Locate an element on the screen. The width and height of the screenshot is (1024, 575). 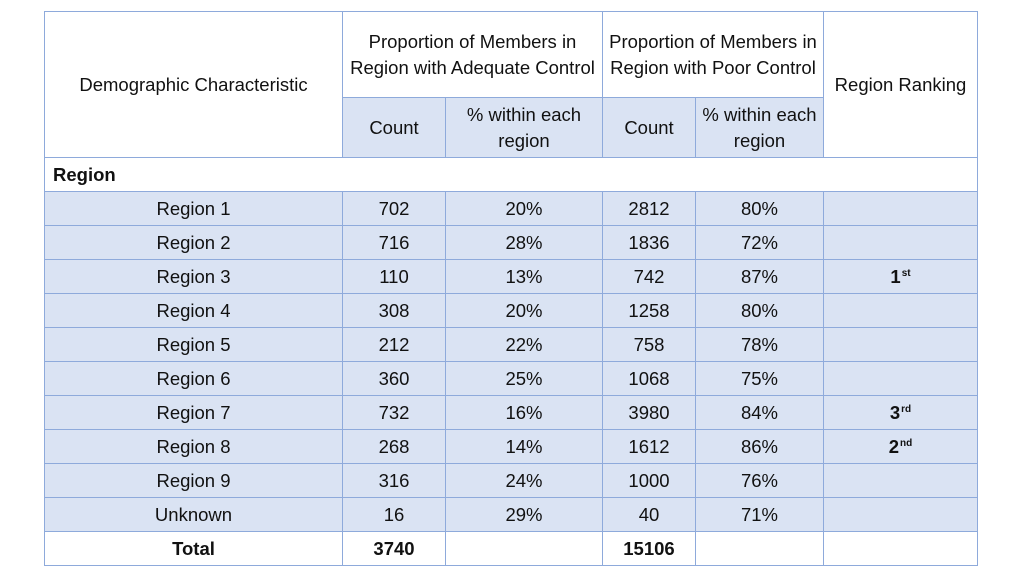
subheader-adequate-pct: % within each region is located at coordinates (524, 127).